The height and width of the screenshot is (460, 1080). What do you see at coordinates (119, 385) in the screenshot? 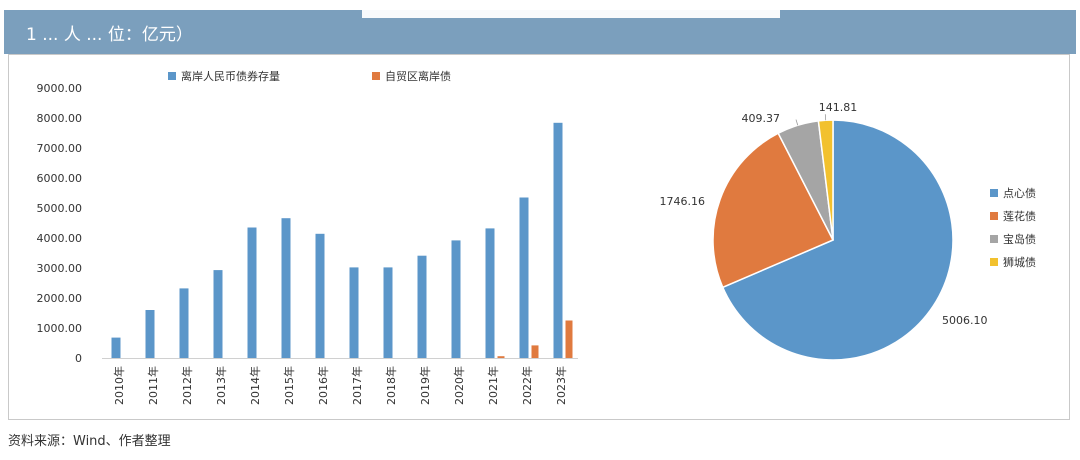
I see `x-tick-label: 2010年` at bounding box center [119, 385].